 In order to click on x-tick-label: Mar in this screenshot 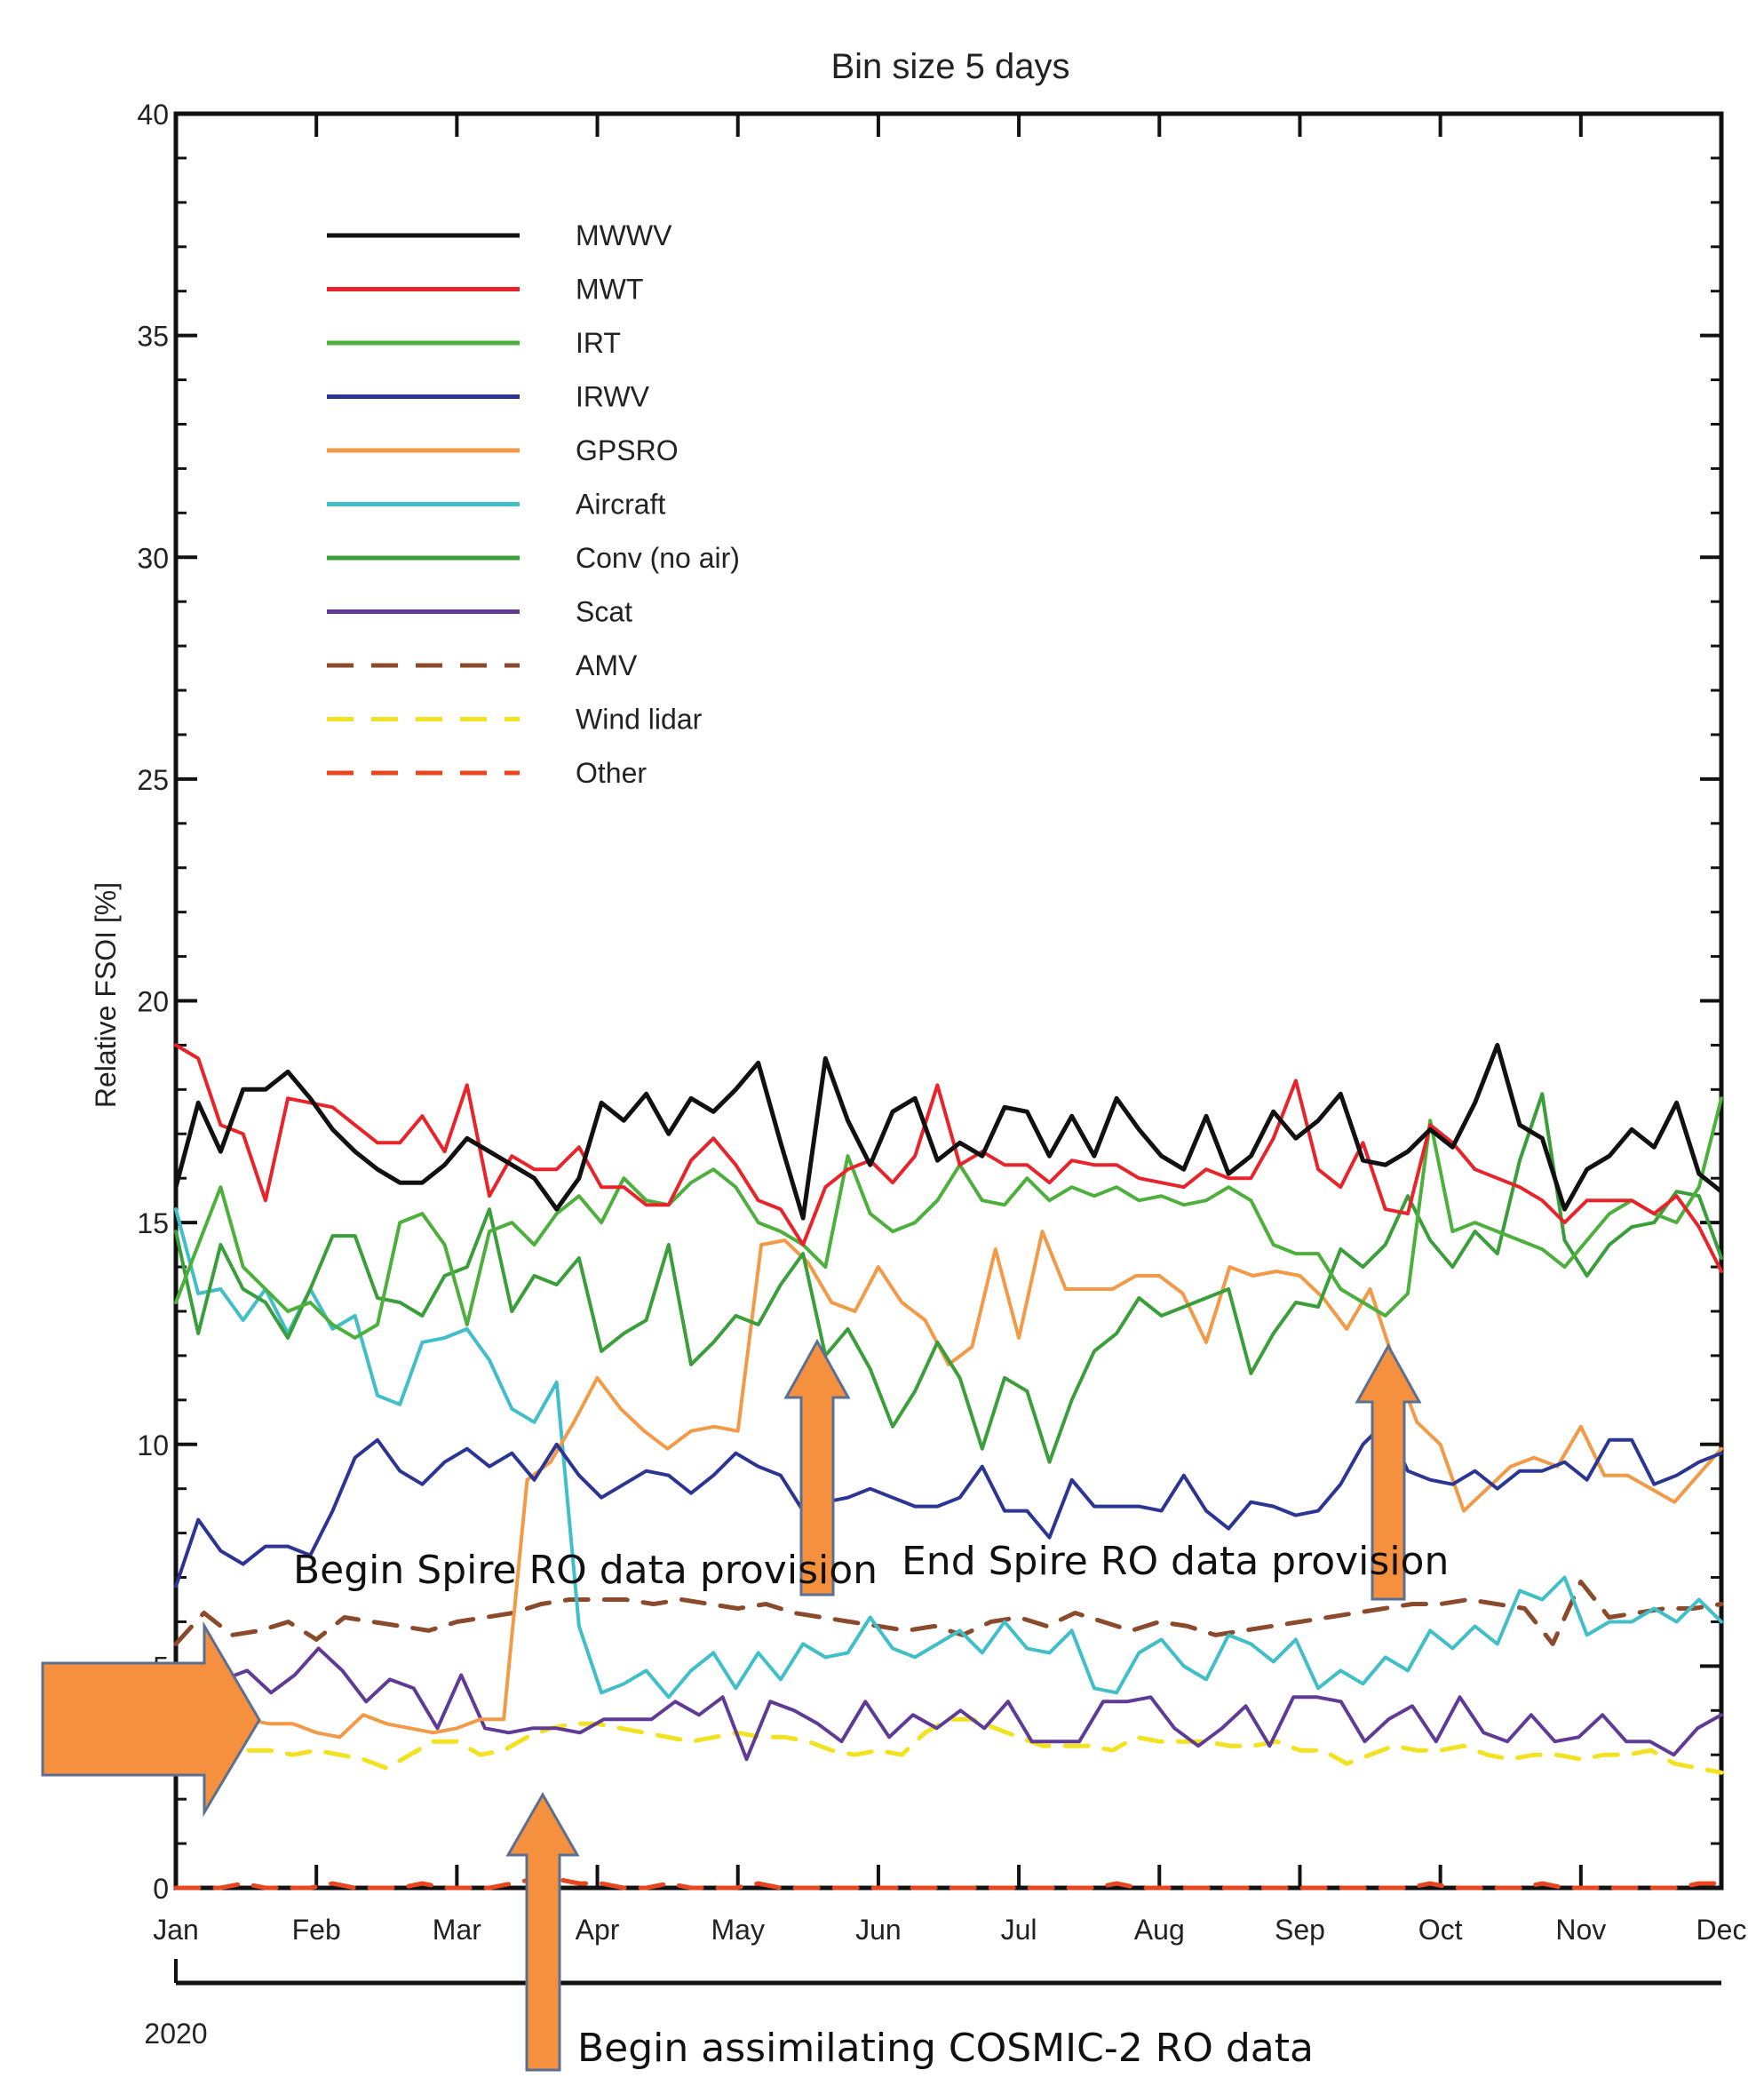, I will do `click(457, 1930)`.